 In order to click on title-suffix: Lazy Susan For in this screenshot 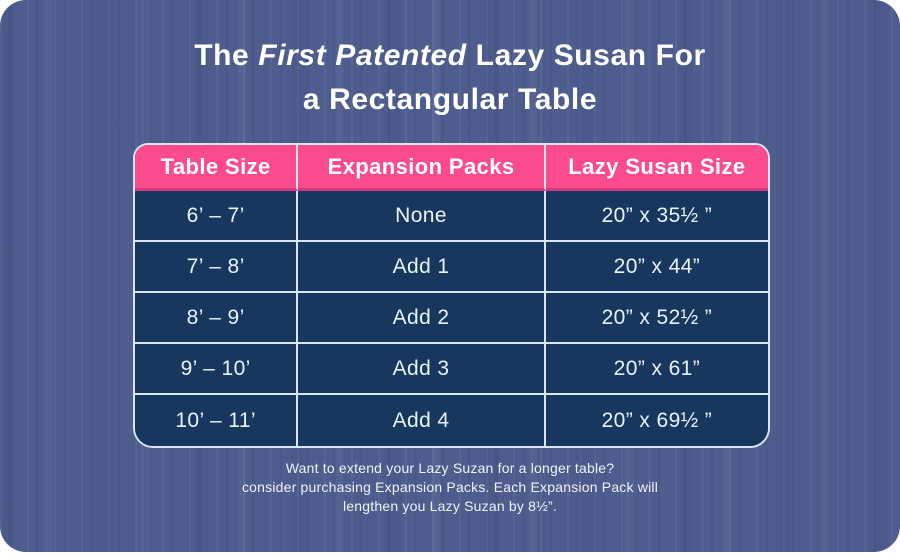, I will do `click(590, 55)`.